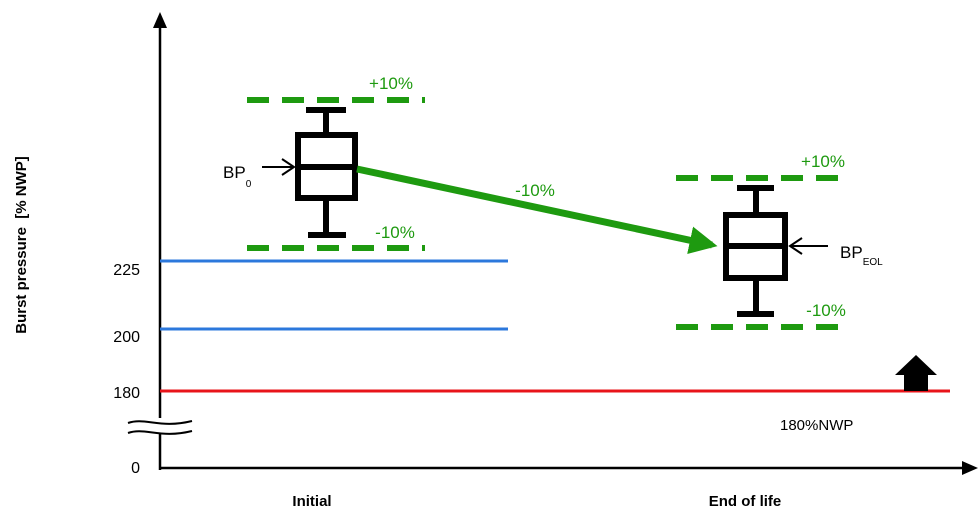 This screenshot has height=511, width=980. Describe the element at coordinates (126, 270) in the screenshot. I see `y-tick-225: 225` at that location.